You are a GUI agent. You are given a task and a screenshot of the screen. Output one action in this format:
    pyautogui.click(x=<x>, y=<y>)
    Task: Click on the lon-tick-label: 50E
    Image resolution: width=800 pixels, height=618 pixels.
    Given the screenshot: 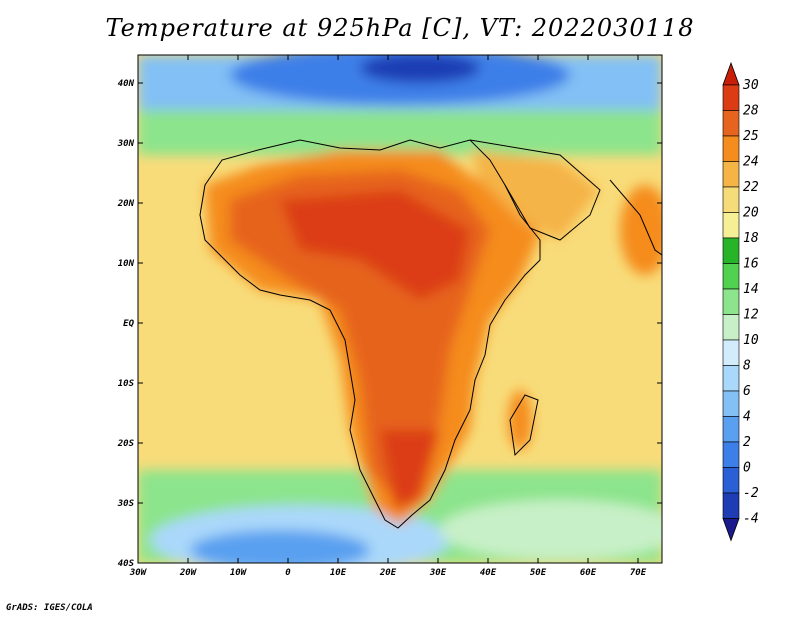 What is the action you would take?
    pyautogui.click(x=538, y=573)
    